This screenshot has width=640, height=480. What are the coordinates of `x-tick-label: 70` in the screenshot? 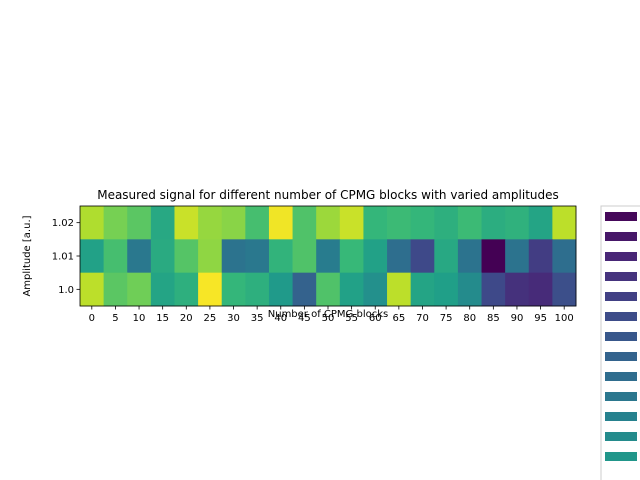 It's located at (422, 318).